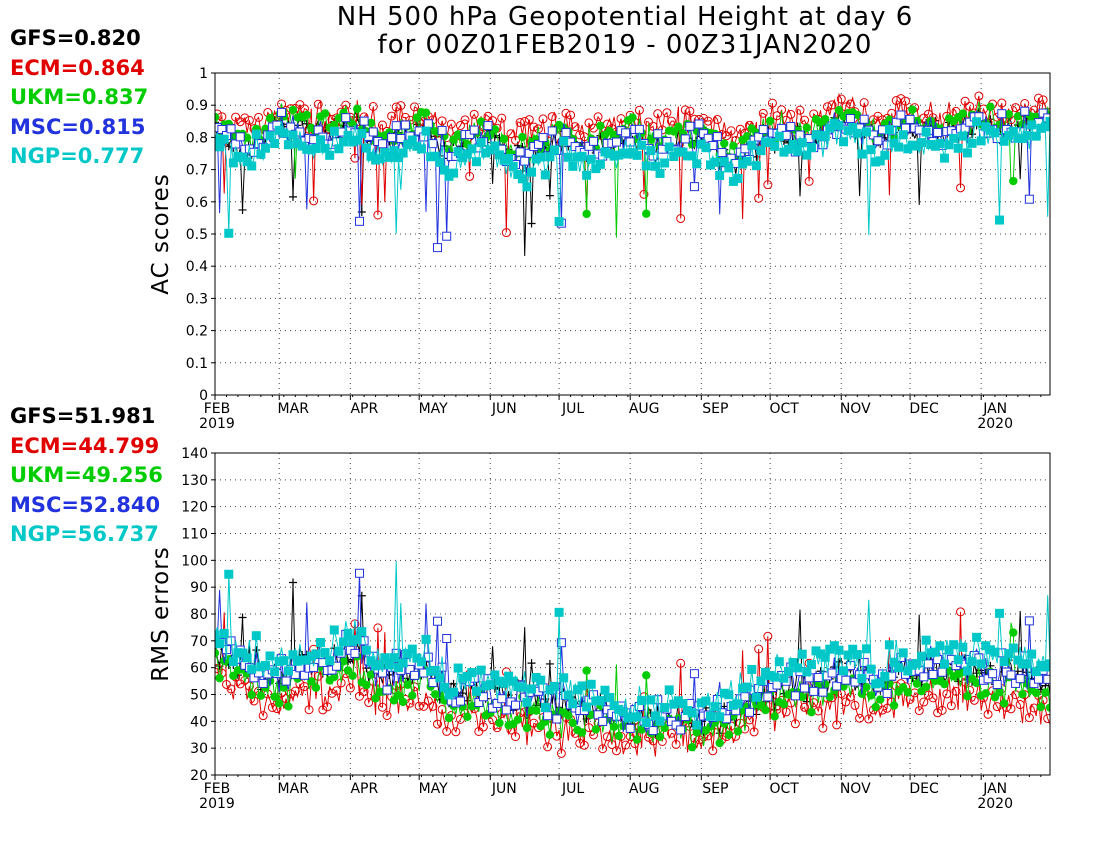  I want to click on x-year-label: 2020, so click(995, 804).